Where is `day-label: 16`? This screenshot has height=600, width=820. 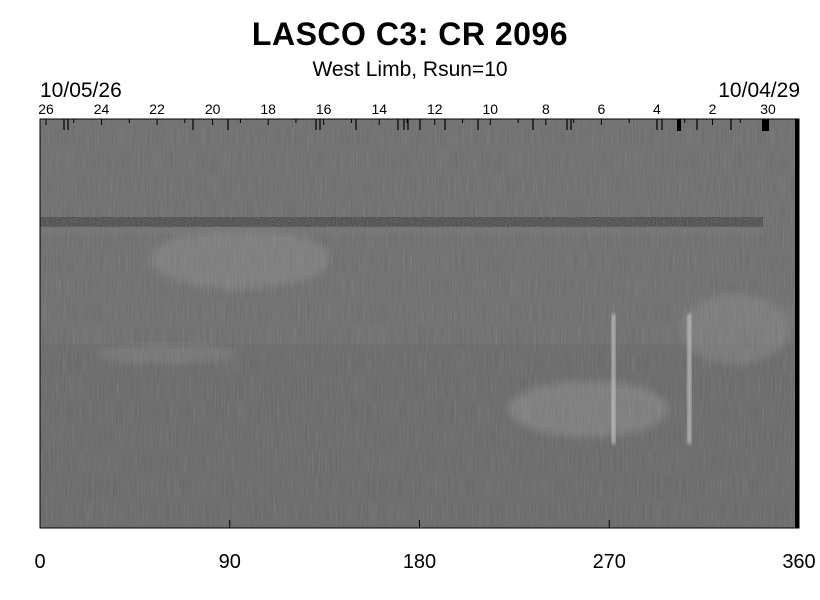
day-label: 16 is located at coordinates (324, 109).